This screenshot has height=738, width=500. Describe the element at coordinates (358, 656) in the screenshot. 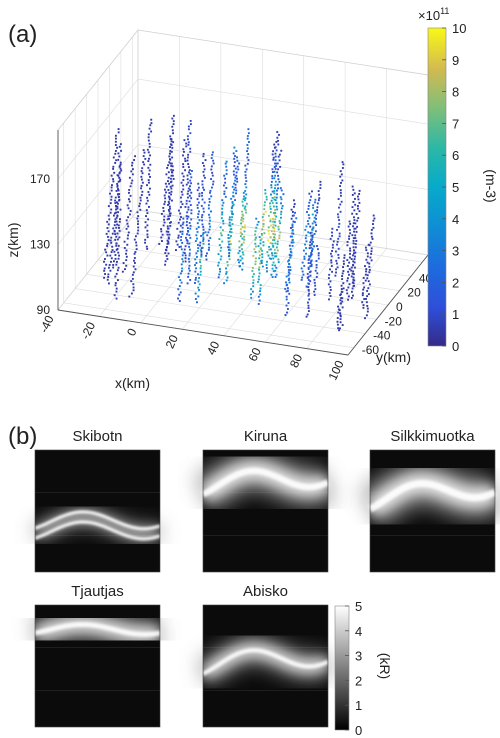

I see `colorbar-b-tick: 3` at that location.